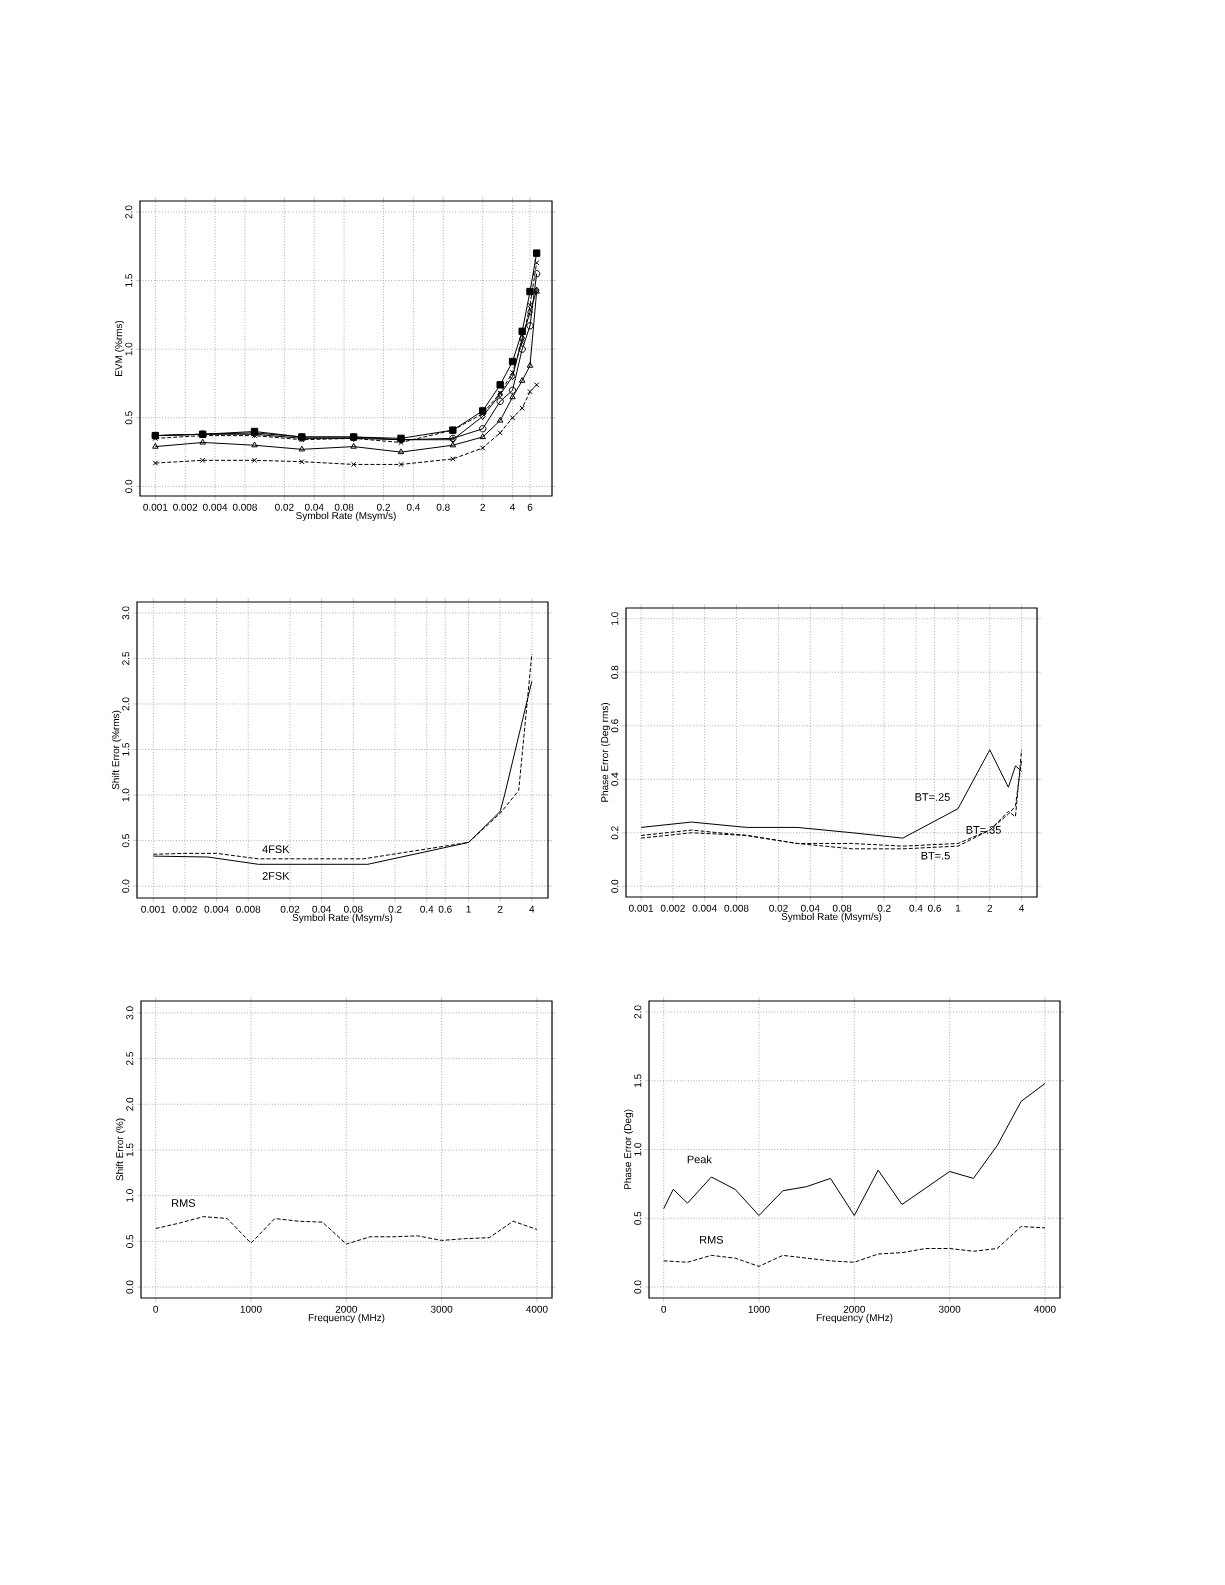 Image resolution: width=1225 pixels, height=1585 pixels. What do you see at coordinates (935, 855) in the screenshot?
I see `series-label: BT=.5` at bounding box center [935, 855].